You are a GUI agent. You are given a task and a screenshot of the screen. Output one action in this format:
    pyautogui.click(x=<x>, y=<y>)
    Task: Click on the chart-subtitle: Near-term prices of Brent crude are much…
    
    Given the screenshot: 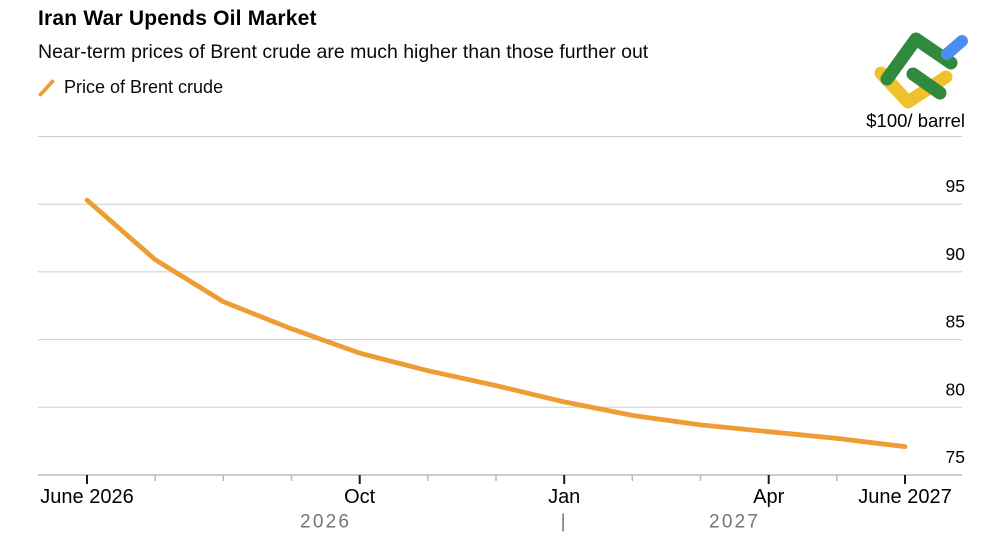 What is the action you would take?
    pyautogui.click(x=343, y=52)
    